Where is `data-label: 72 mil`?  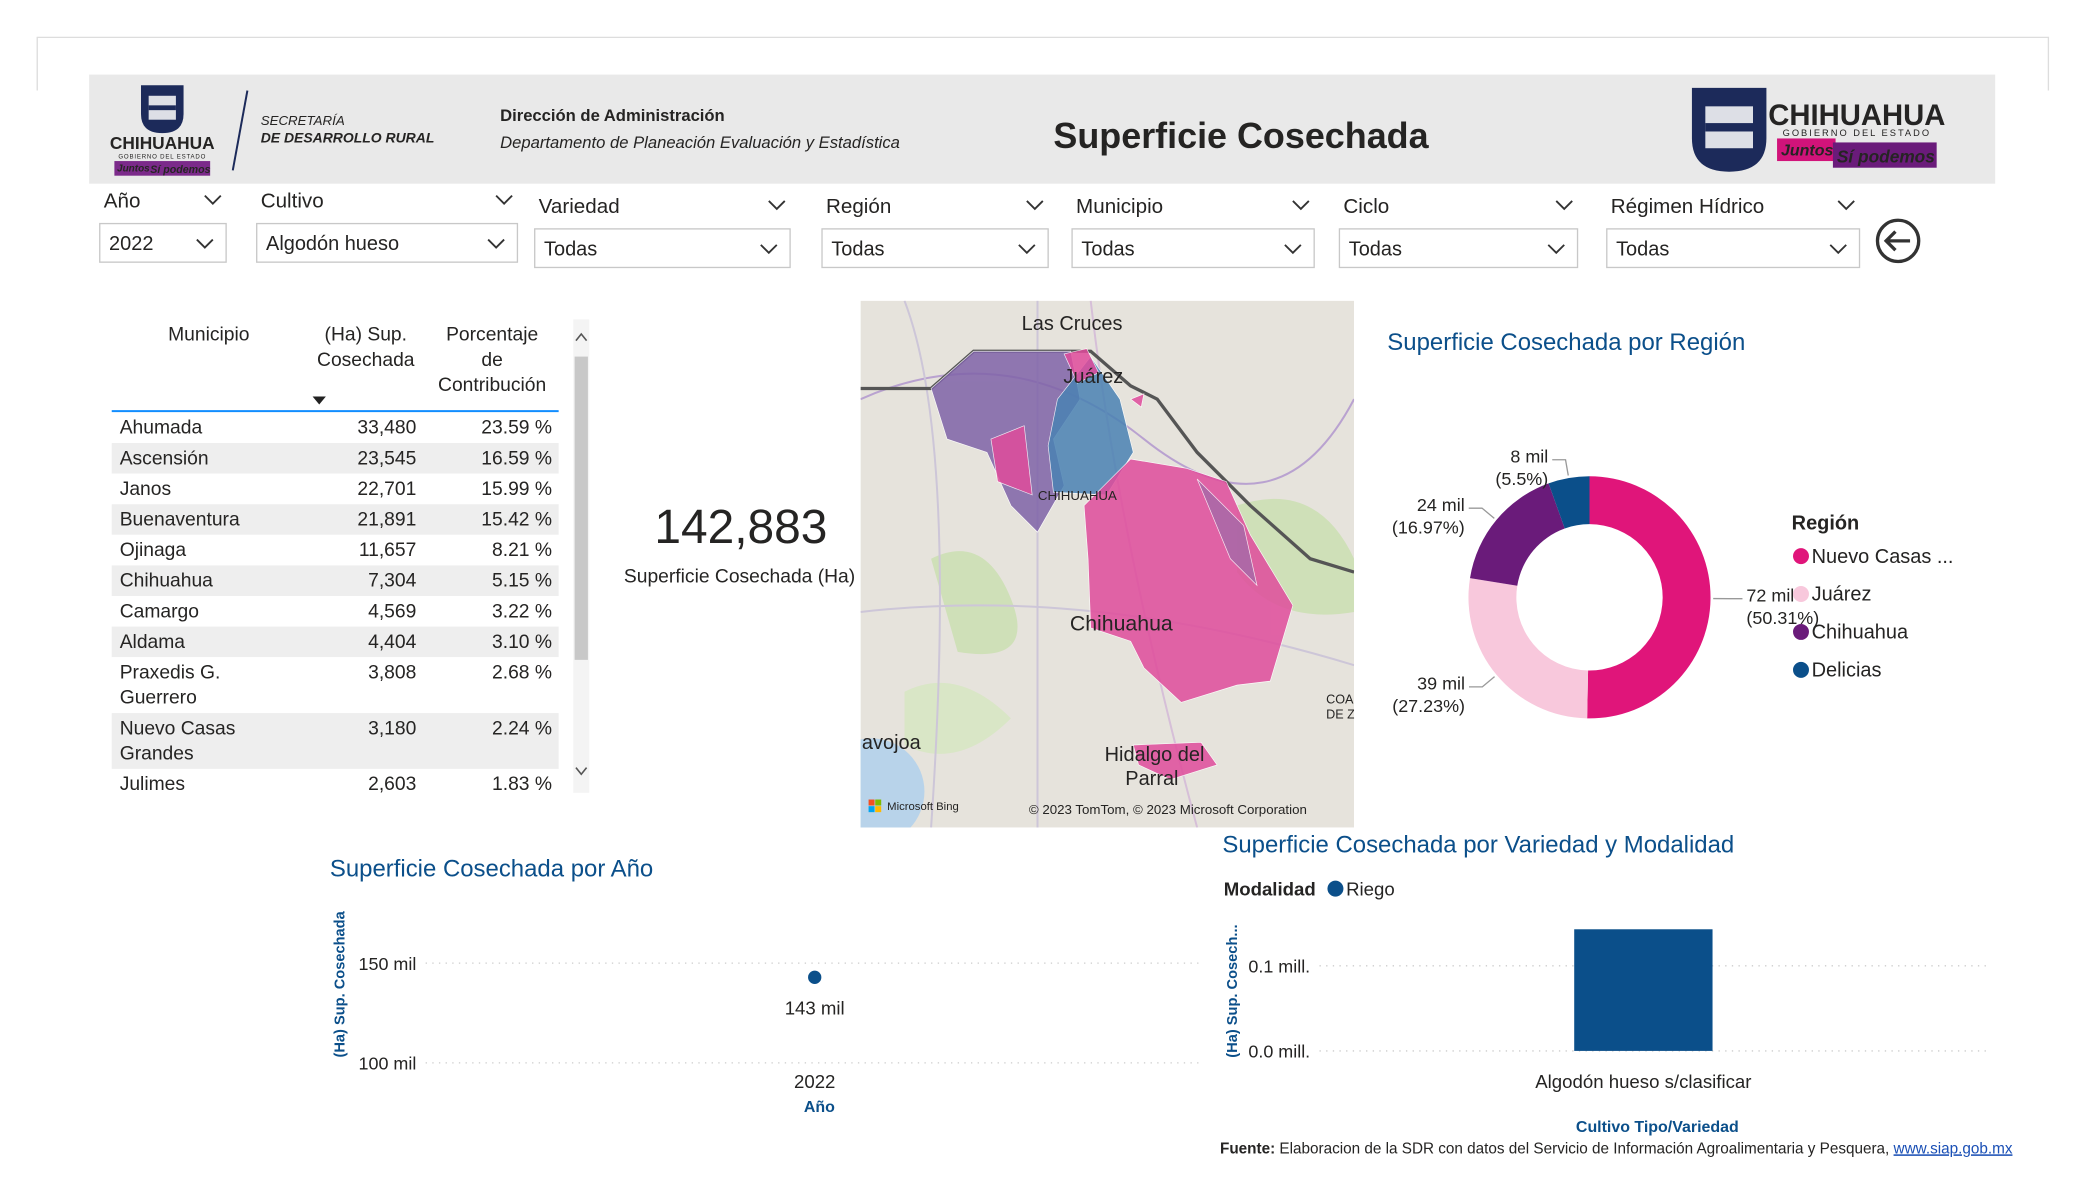
data-label: 72 mil is located at coordinates (1770, 595).